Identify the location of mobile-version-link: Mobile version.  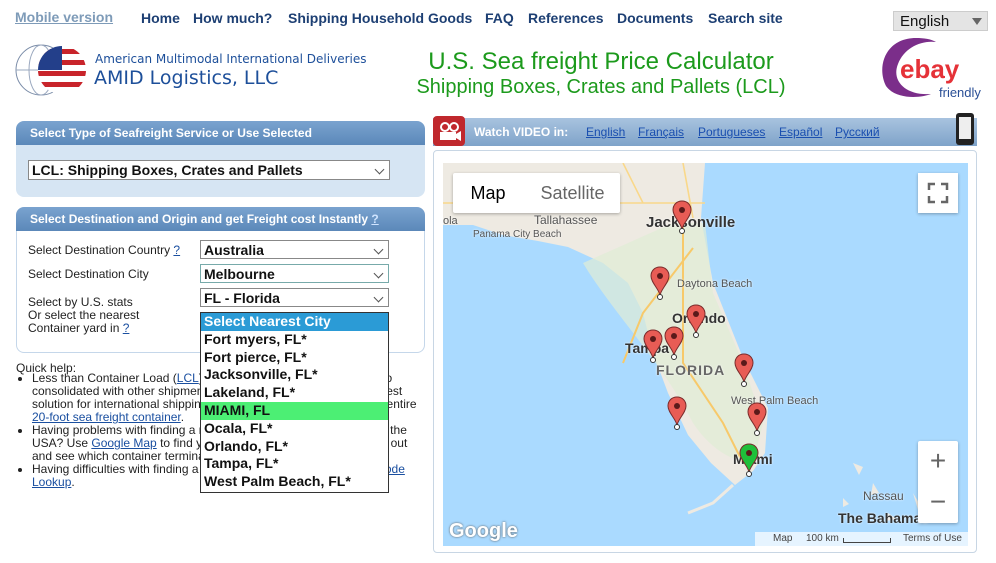
(64, 17).